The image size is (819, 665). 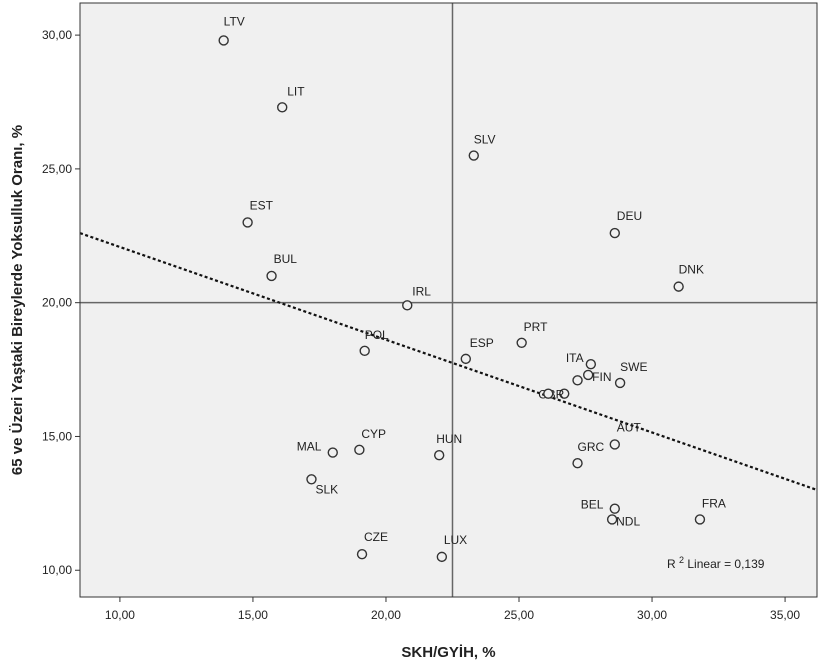 I want to click on point-label-est: EST, so click(x=262, y=205).